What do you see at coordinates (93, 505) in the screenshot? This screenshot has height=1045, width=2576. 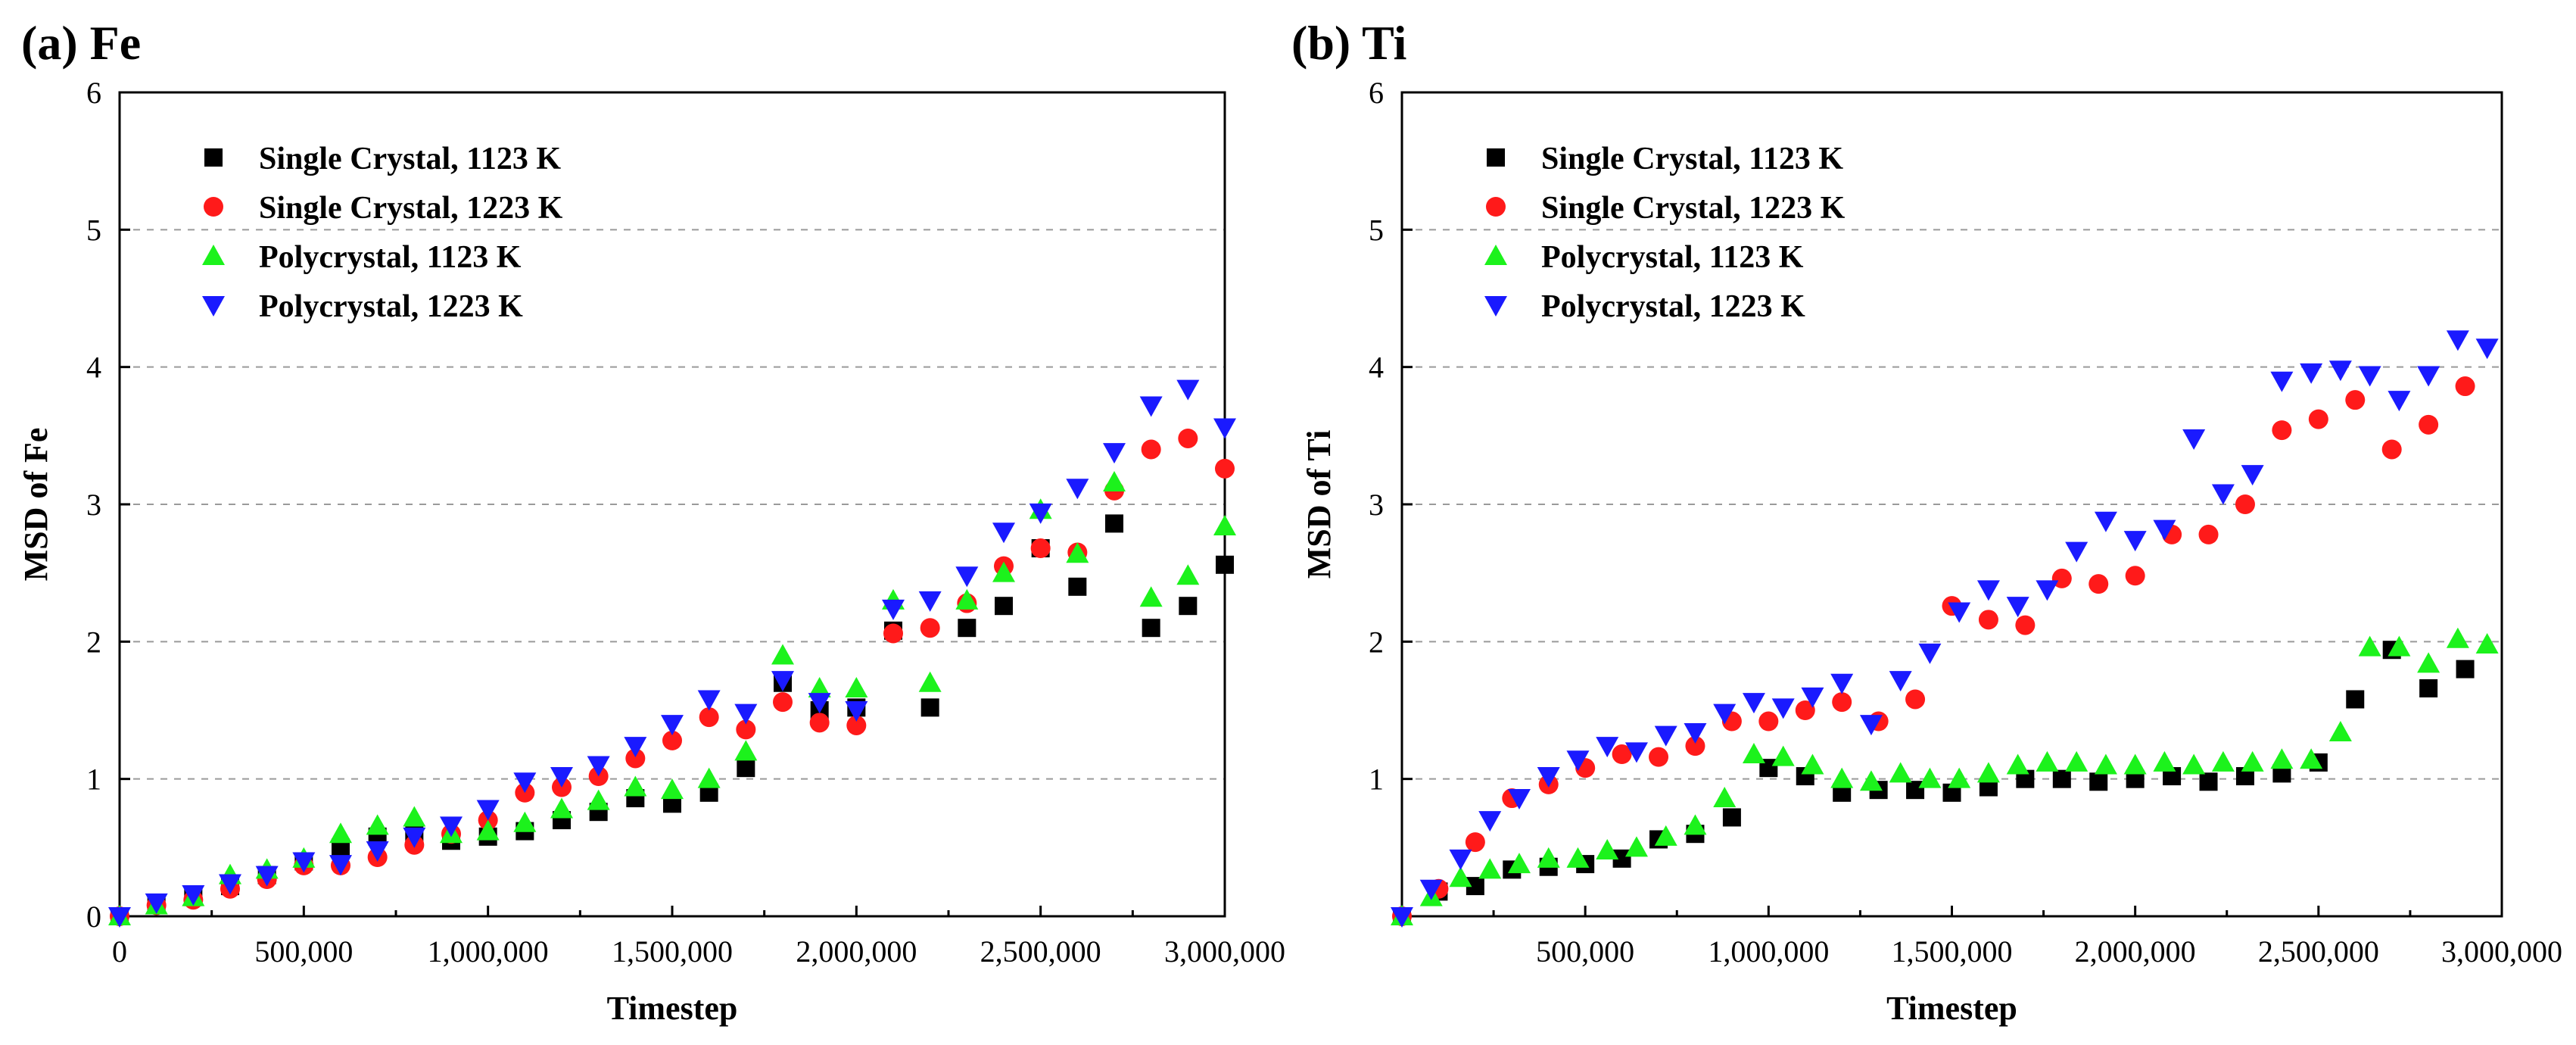 I see `y-tick-label: 3` at bounding box center [93, 505].